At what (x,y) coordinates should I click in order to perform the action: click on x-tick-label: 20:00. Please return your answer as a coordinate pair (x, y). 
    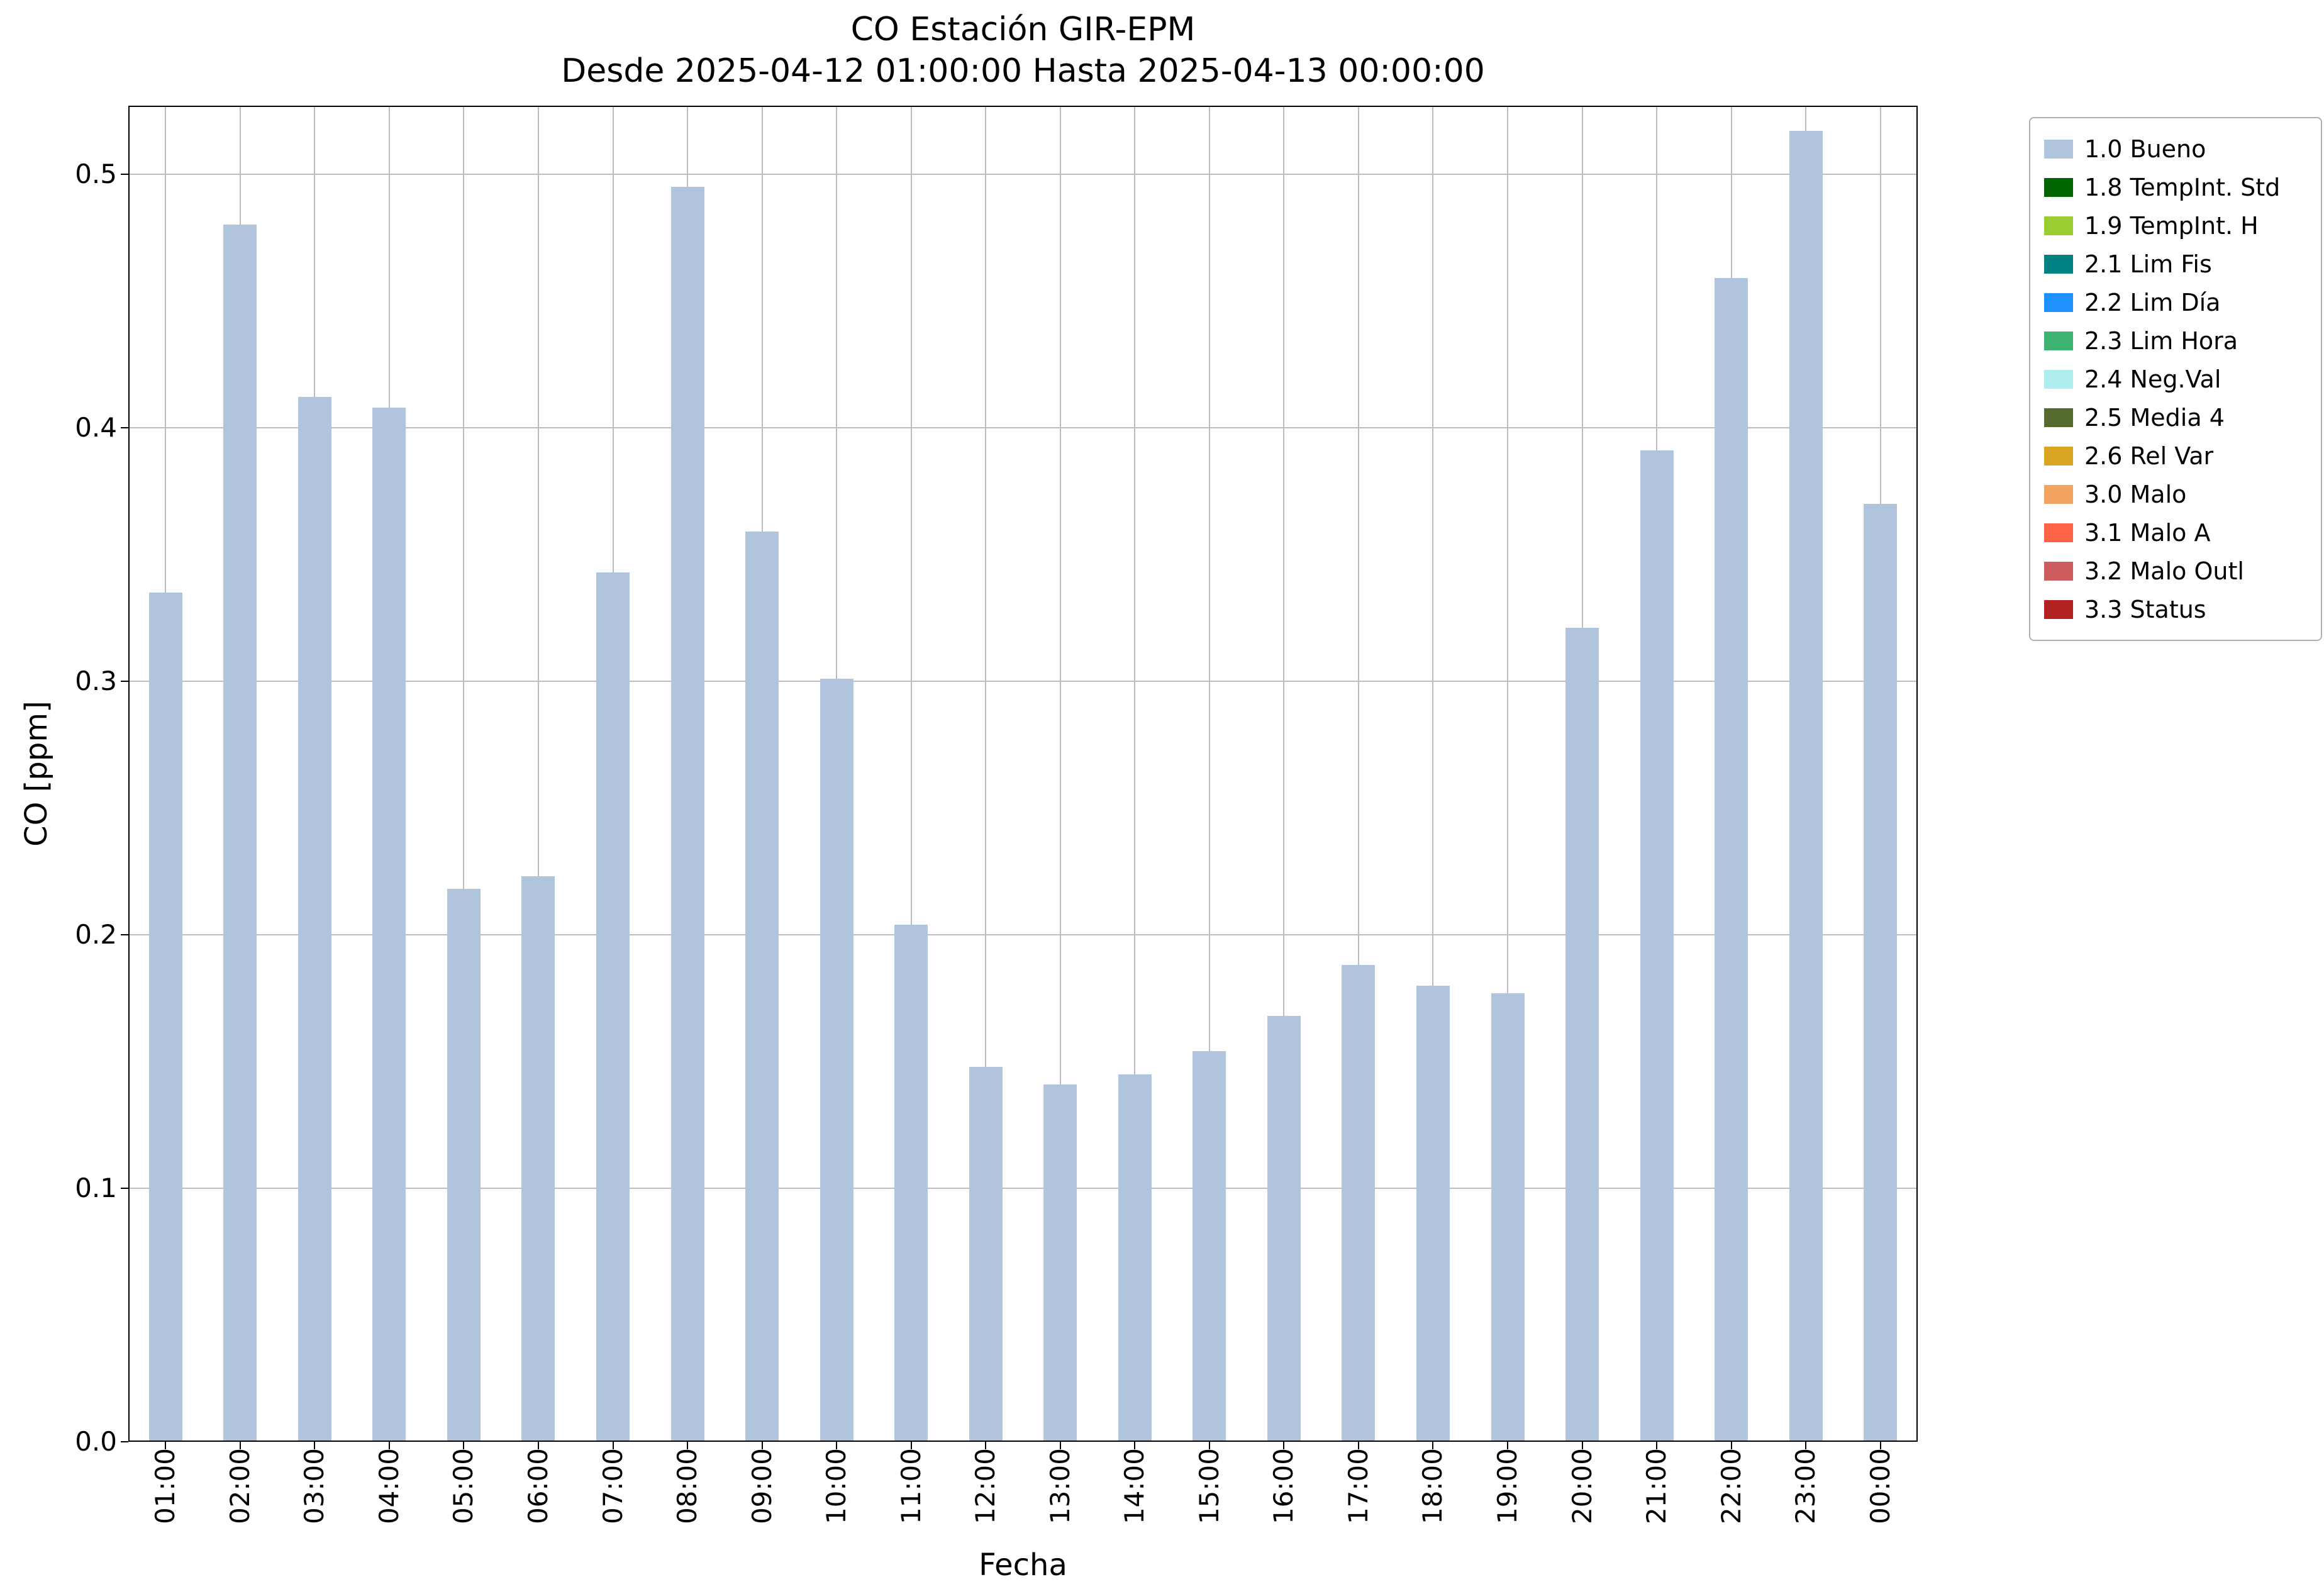
    Looking at the image, I should click on (1582, 1487).